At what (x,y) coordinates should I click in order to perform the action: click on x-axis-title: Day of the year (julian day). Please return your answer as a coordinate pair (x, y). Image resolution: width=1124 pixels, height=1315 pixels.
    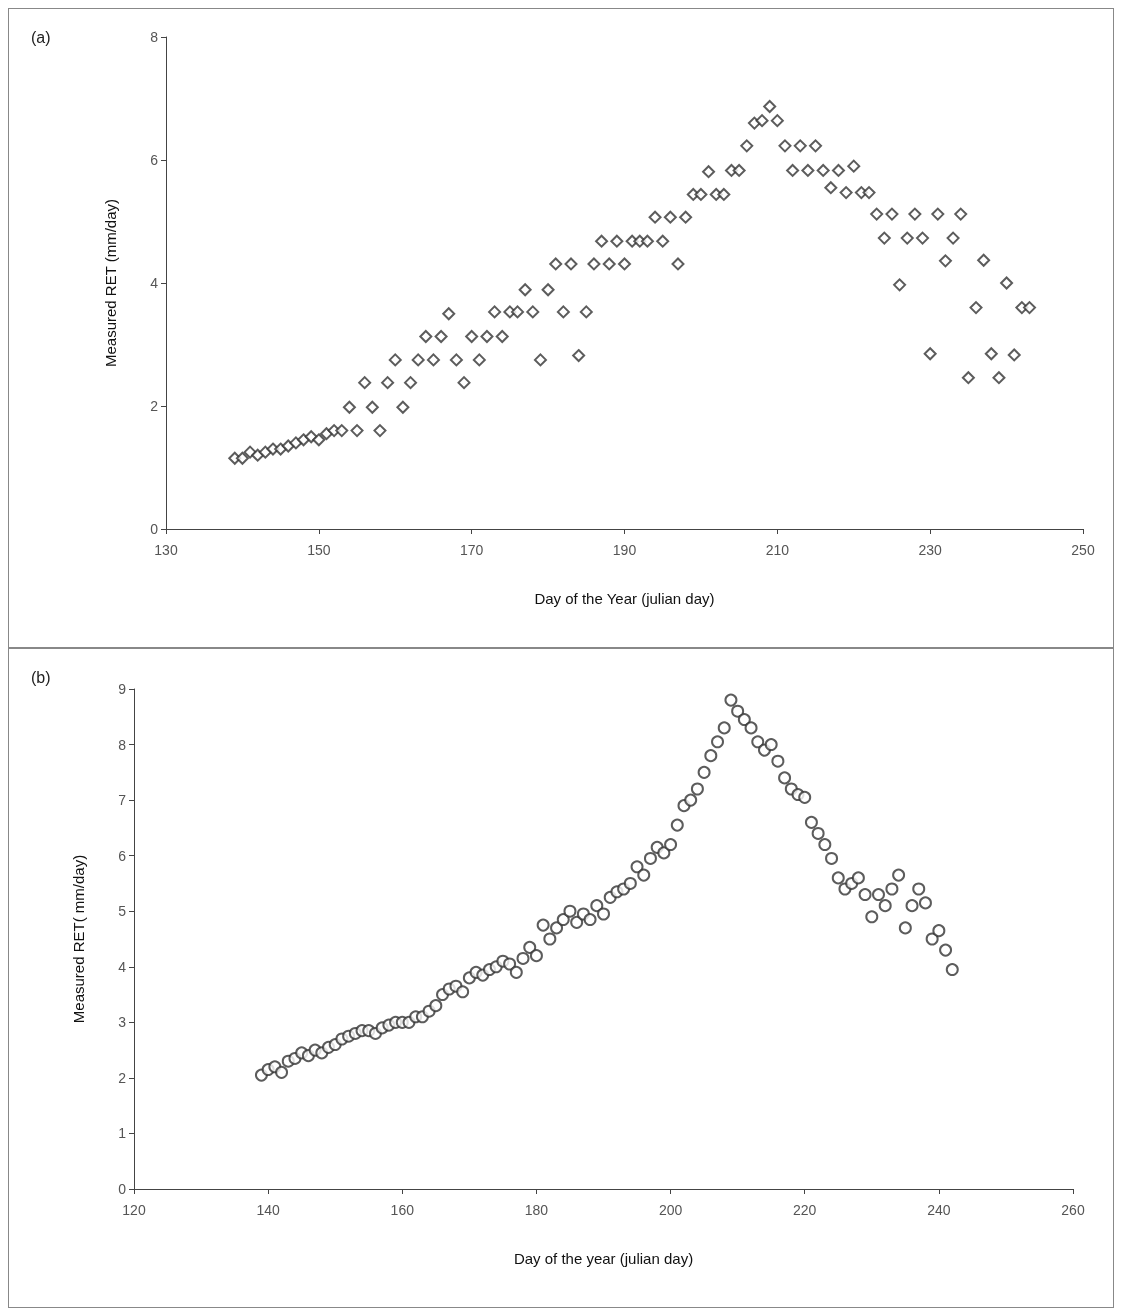
    Looking at the image, I should click on (603, 1258).